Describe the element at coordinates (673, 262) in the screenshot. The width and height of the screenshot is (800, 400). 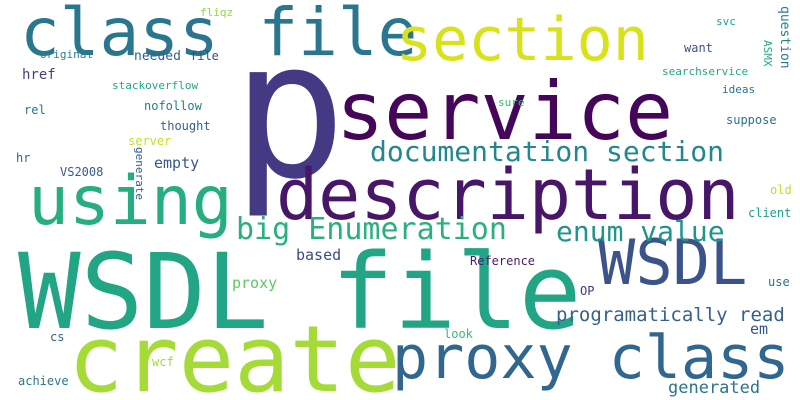
I see `word-wsdl: WSDL` at that location.